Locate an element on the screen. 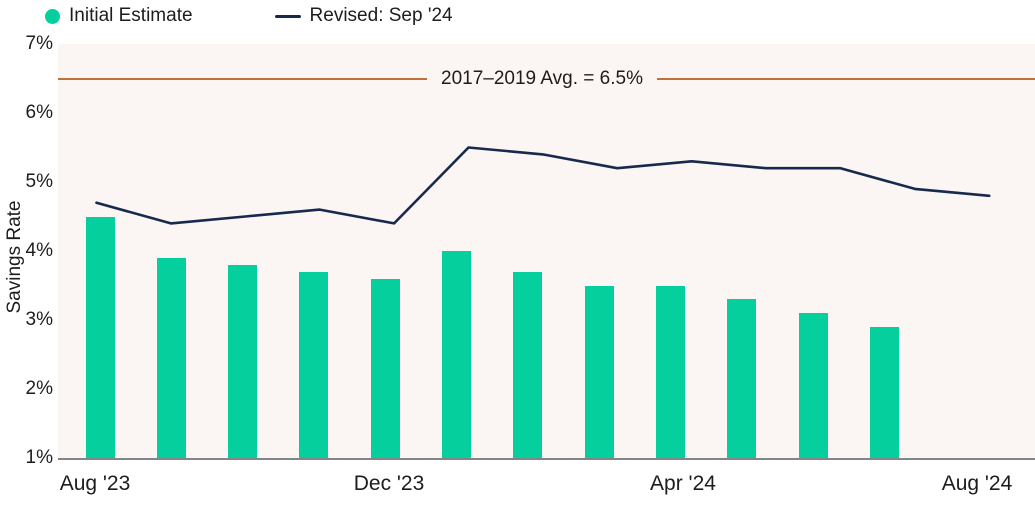  legend-label-revised: Revised: Sep '24 is located at coordinates (381, 15).